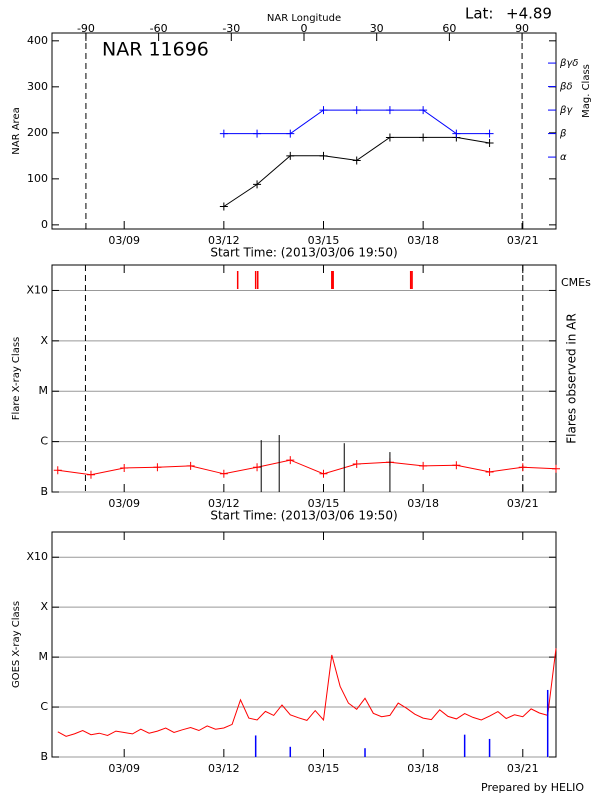  What do you see at coordinates (566, 110) in the screenshot?
I see `y2-tick-label: βγ` at bounding box center [566, 110].